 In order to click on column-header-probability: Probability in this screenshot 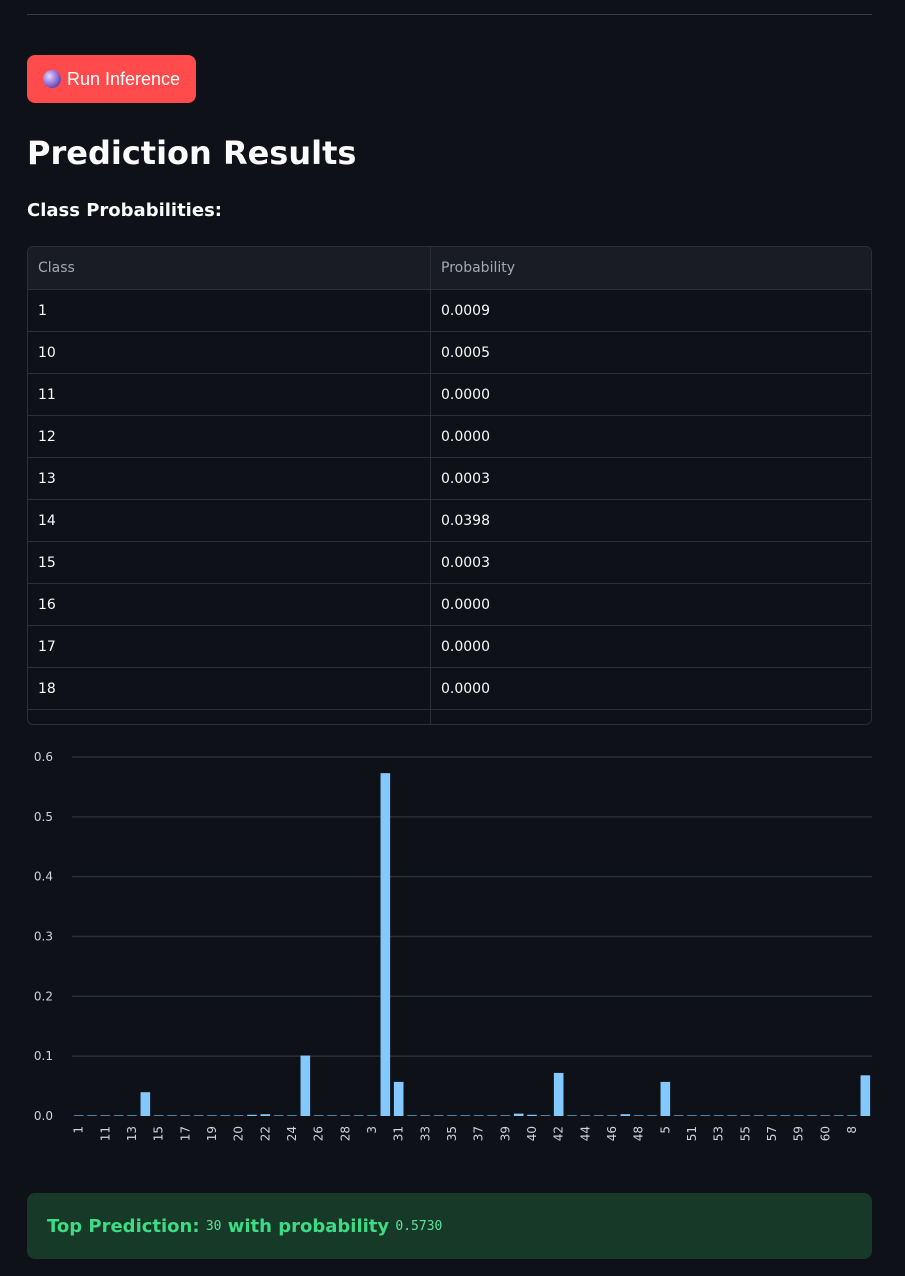, I will do `click(478, 268)`.